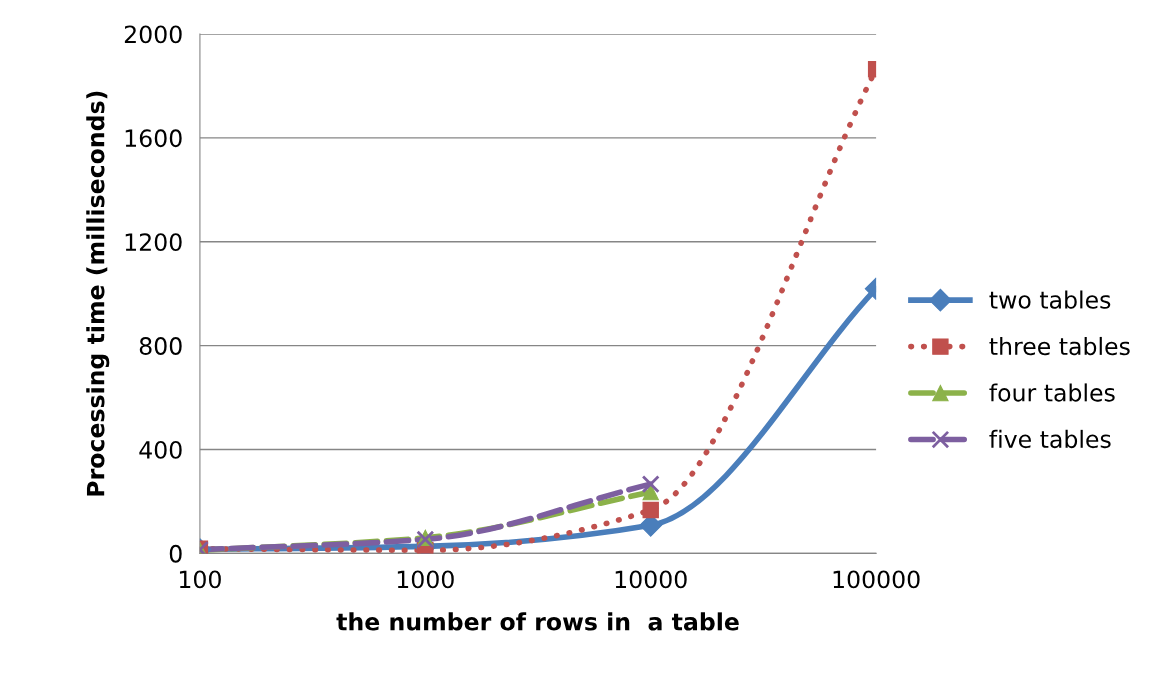 This screenshot has width=1176, height=679. Describe the element at coordinates (876, 579) in the screenshot. I see `x-tick-label: 100000` at that location.